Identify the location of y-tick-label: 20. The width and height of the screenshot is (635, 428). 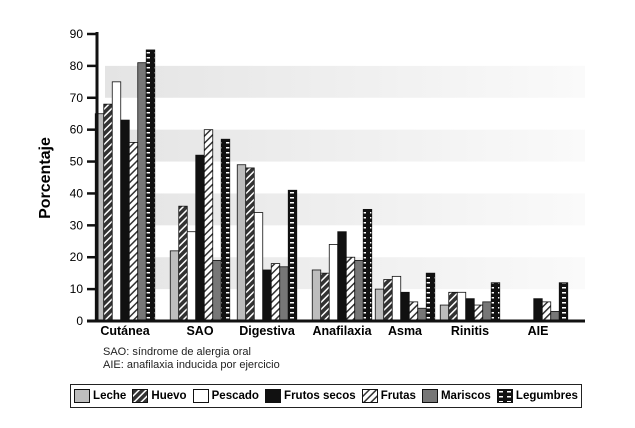
(77, 257).